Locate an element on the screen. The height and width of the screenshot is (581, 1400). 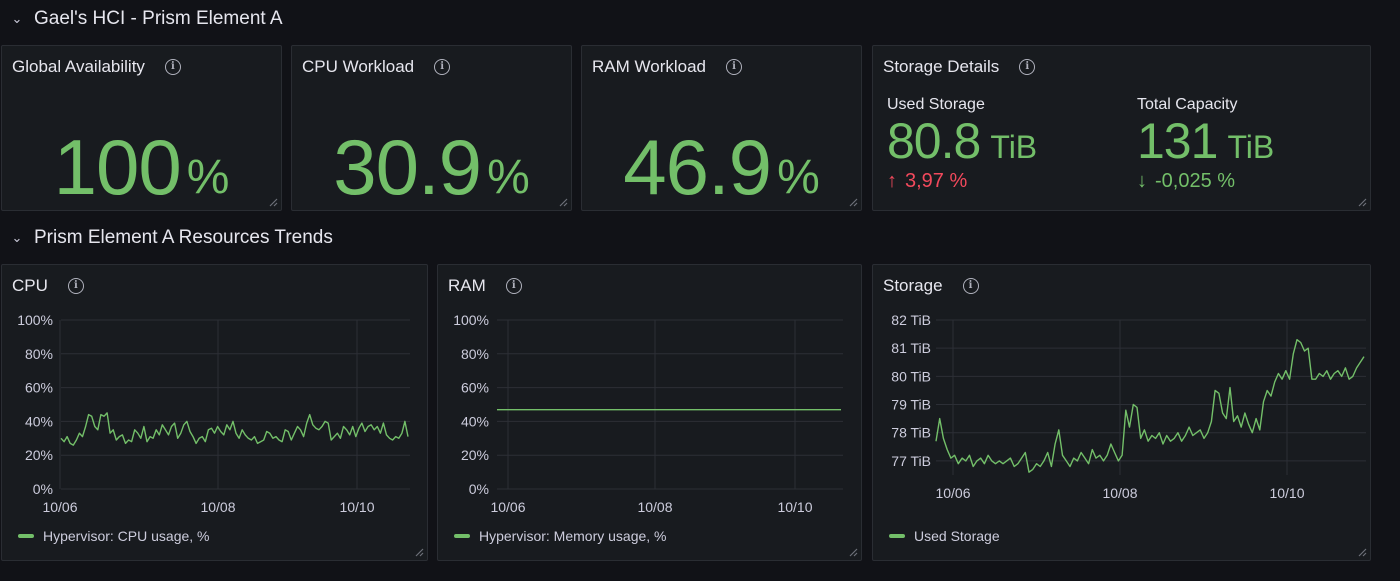
panel-title: CPU i is located at coordinates (48, 286).